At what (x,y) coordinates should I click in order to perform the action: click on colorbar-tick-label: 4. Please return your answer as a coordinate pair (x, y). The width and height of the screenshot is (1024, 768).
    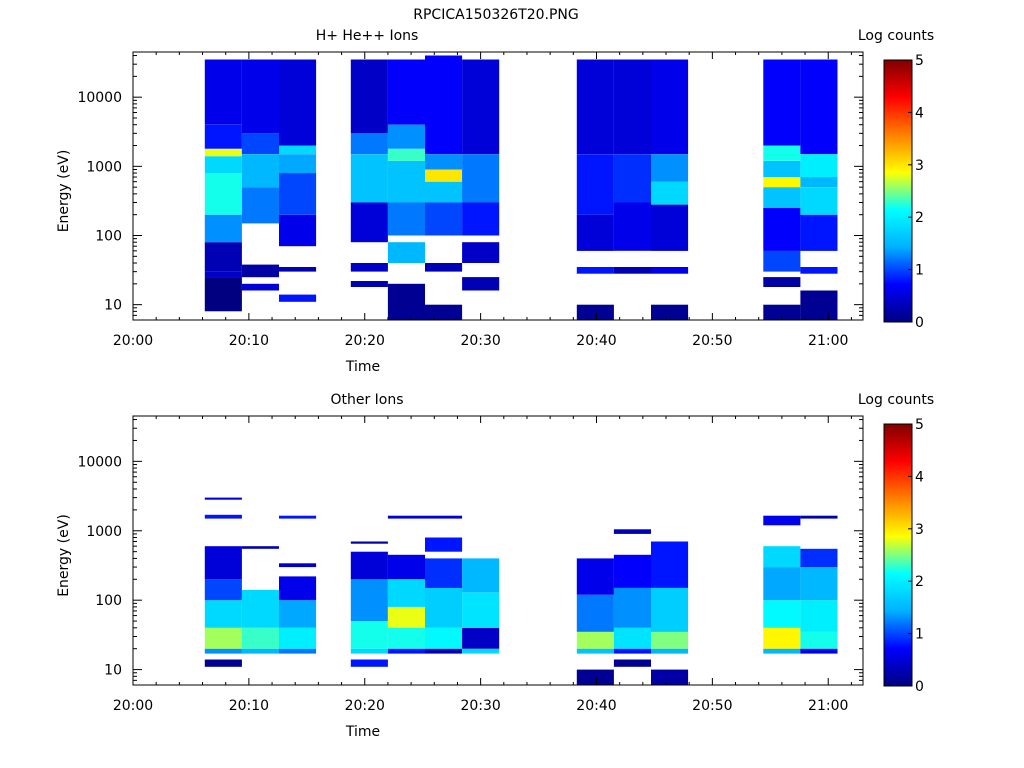
    Looking at the image, I should click on (919, 477).